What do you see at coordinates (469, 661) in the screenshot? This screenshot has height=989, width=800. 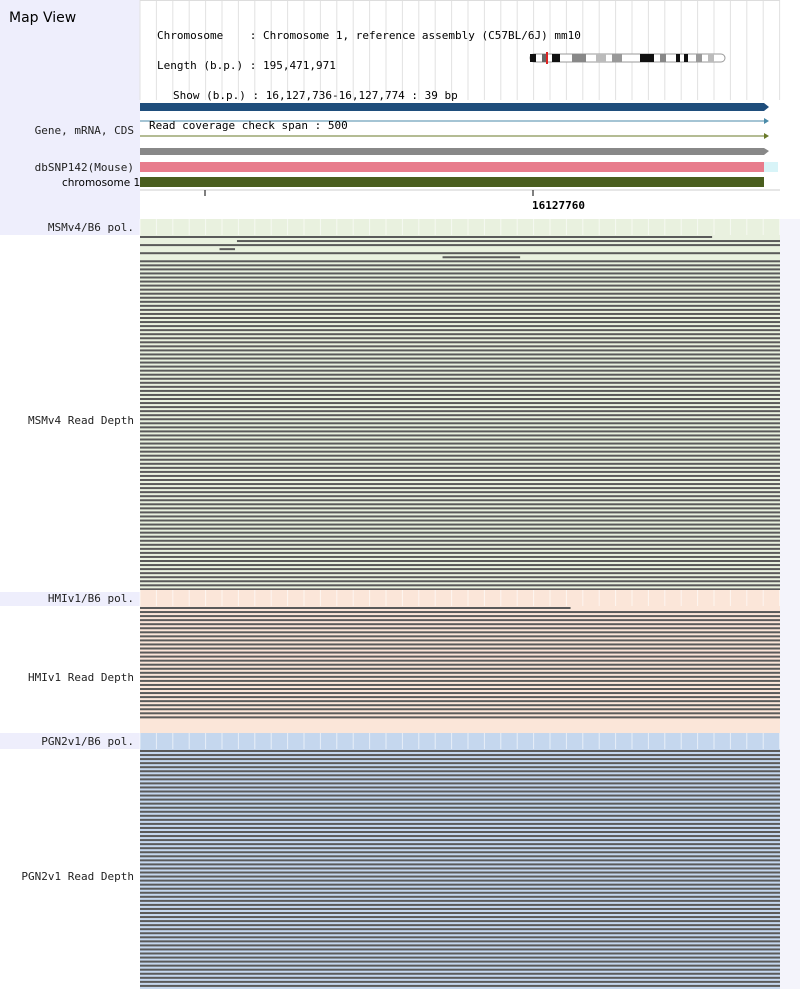 I see `hmi-read-track` at bounding box center [469, 661].